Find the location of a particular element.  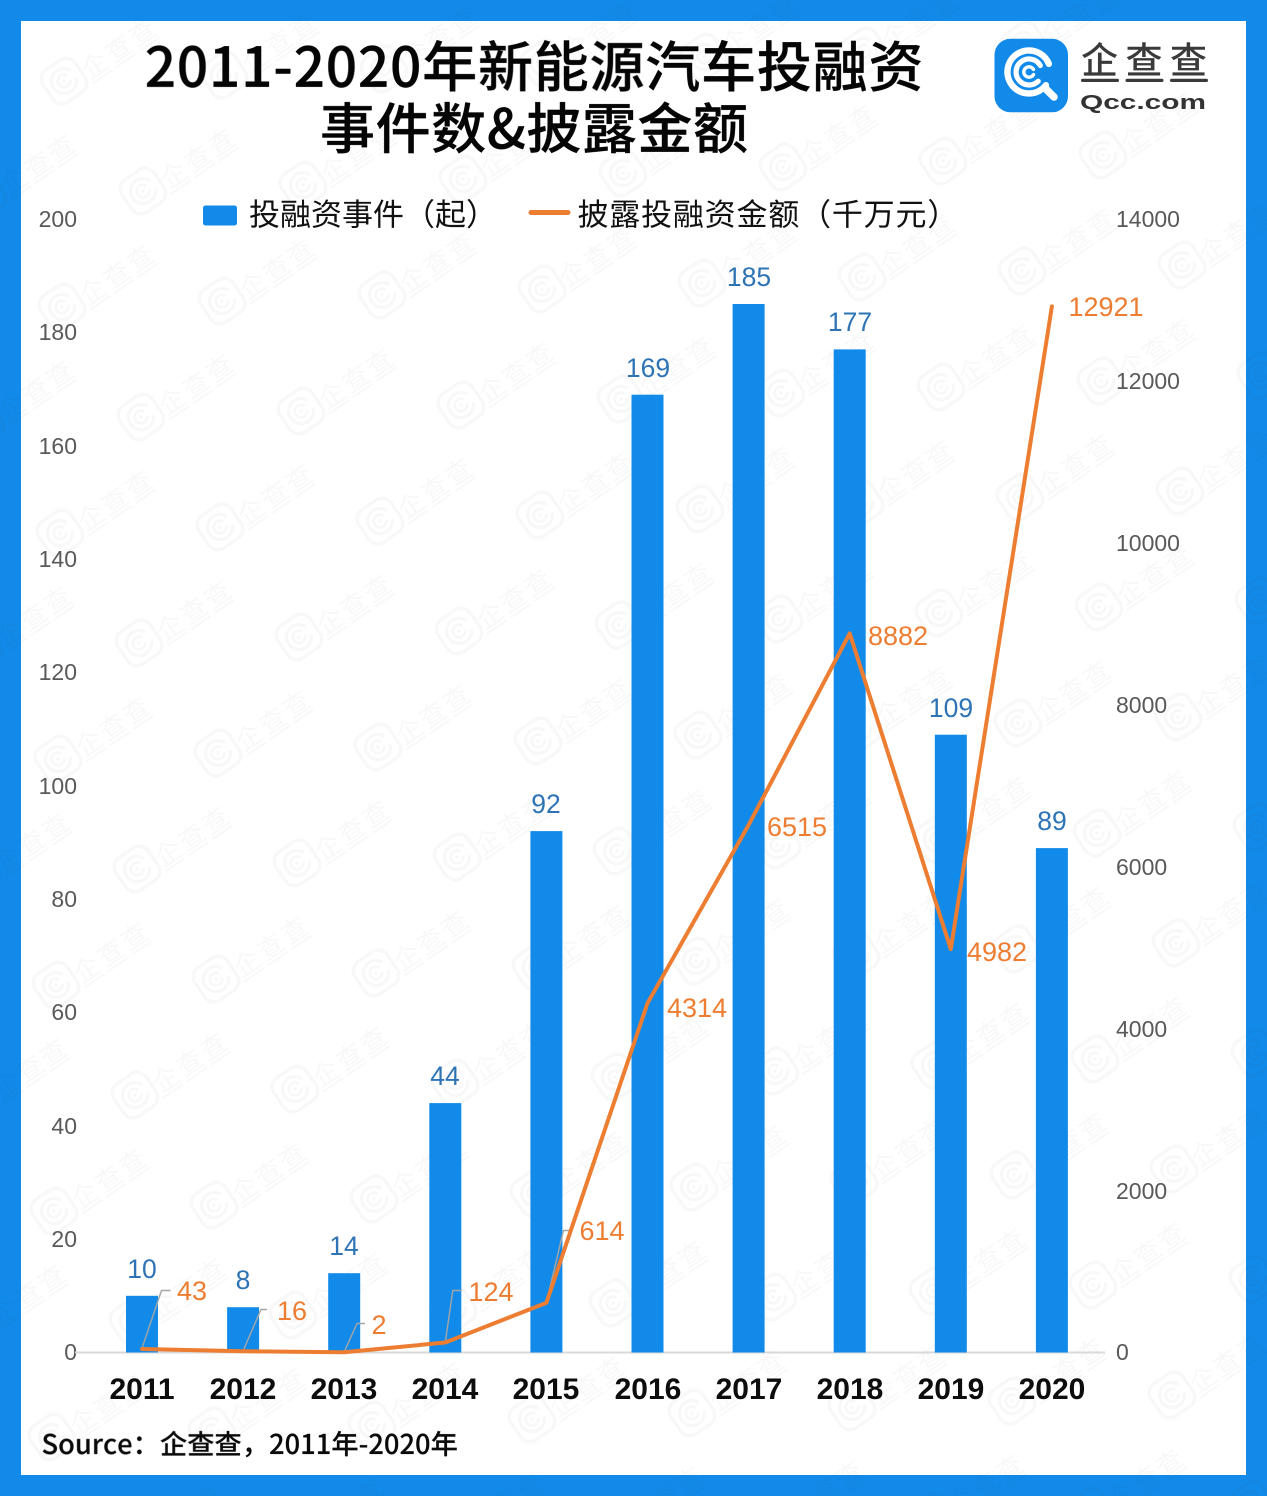

svg-text: 16 is located at coordinates (292, 1311).